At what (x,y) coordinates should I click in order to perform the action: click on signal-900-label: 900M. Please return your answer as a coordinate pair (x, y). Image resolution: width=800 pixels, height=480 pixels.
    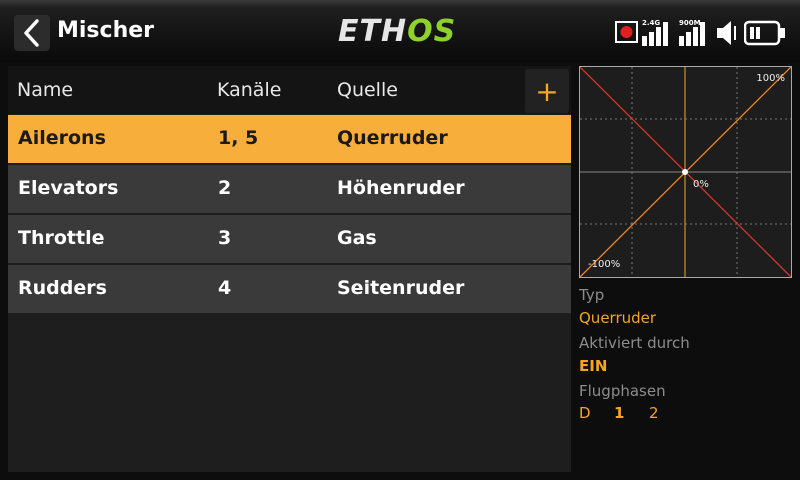
    Looking at the image, I should click on (690, 23).